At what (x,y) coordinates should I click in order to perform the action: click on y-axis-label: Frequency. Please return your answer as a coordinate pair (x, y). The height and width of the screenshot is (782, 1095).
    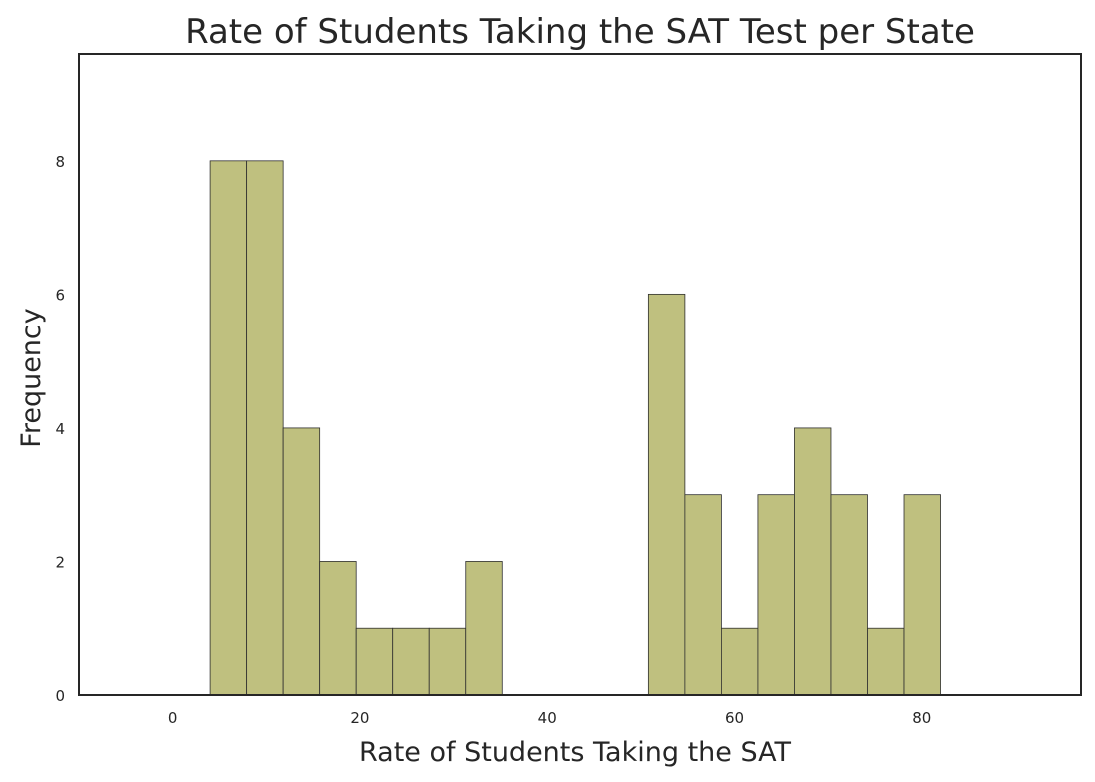
    Looking at the image, I should click on (31, 378).